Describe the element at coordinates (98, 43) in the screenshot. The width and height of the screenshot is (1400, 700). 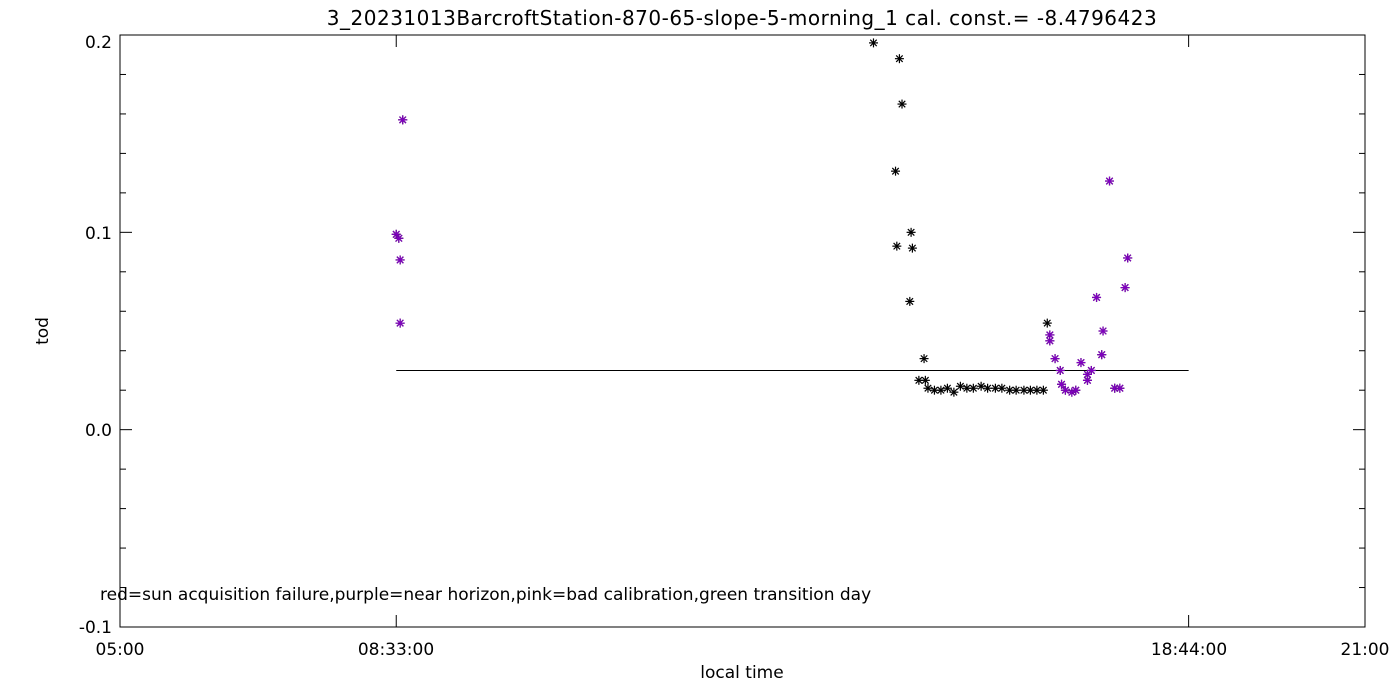
I see `y-tick-label-3: 0.2` at that location.